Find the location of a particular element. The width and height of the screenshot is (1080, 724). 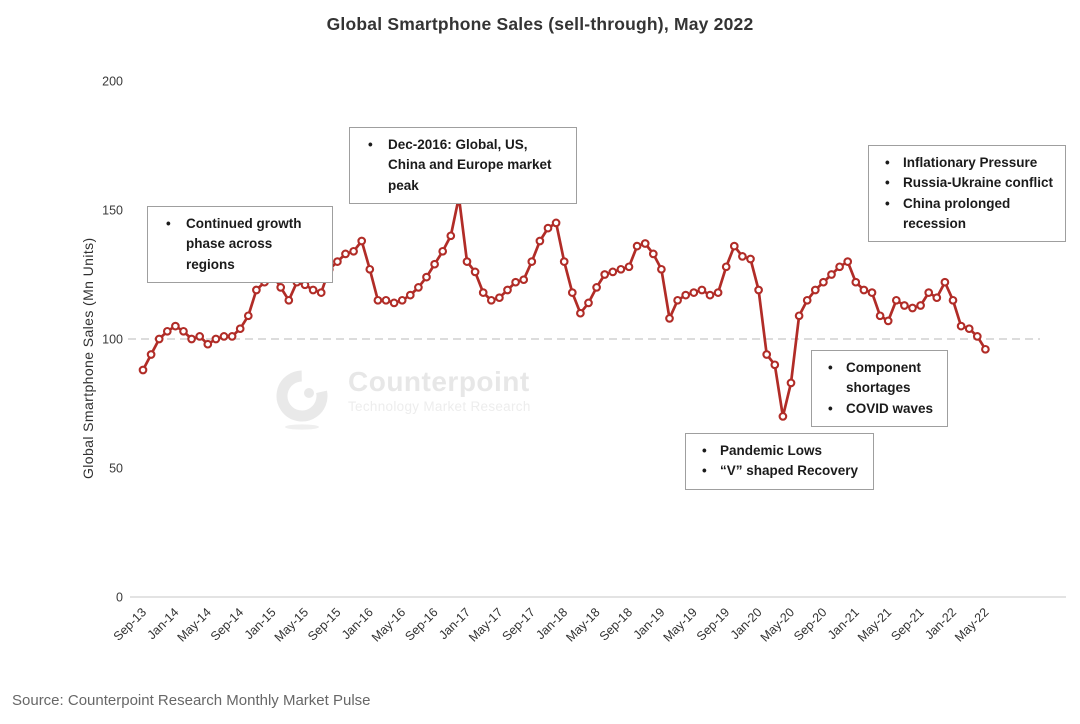

y-tick-label: 150 is located at coordinates (112, 211).